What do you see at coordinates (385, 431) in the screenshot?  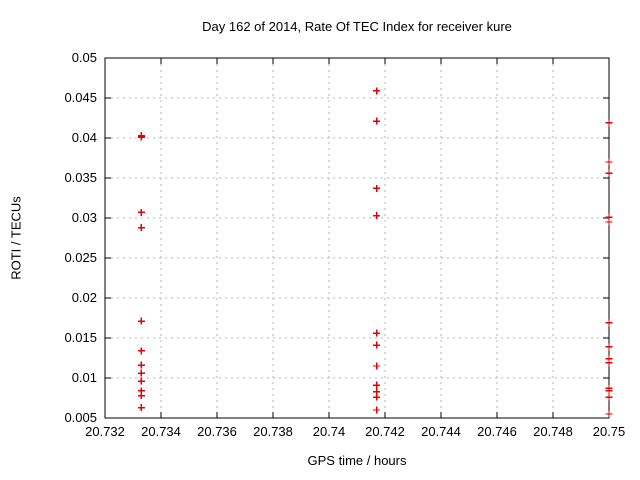 I see `x-tick-label: 20.742` at bounding box center [385, 431].